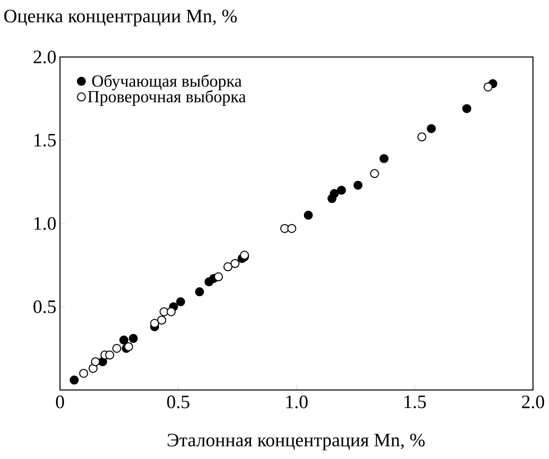 The height and width of the screenshot is (459, 549). I want to click on y-tick-label: 1.0, so click(45, 223).